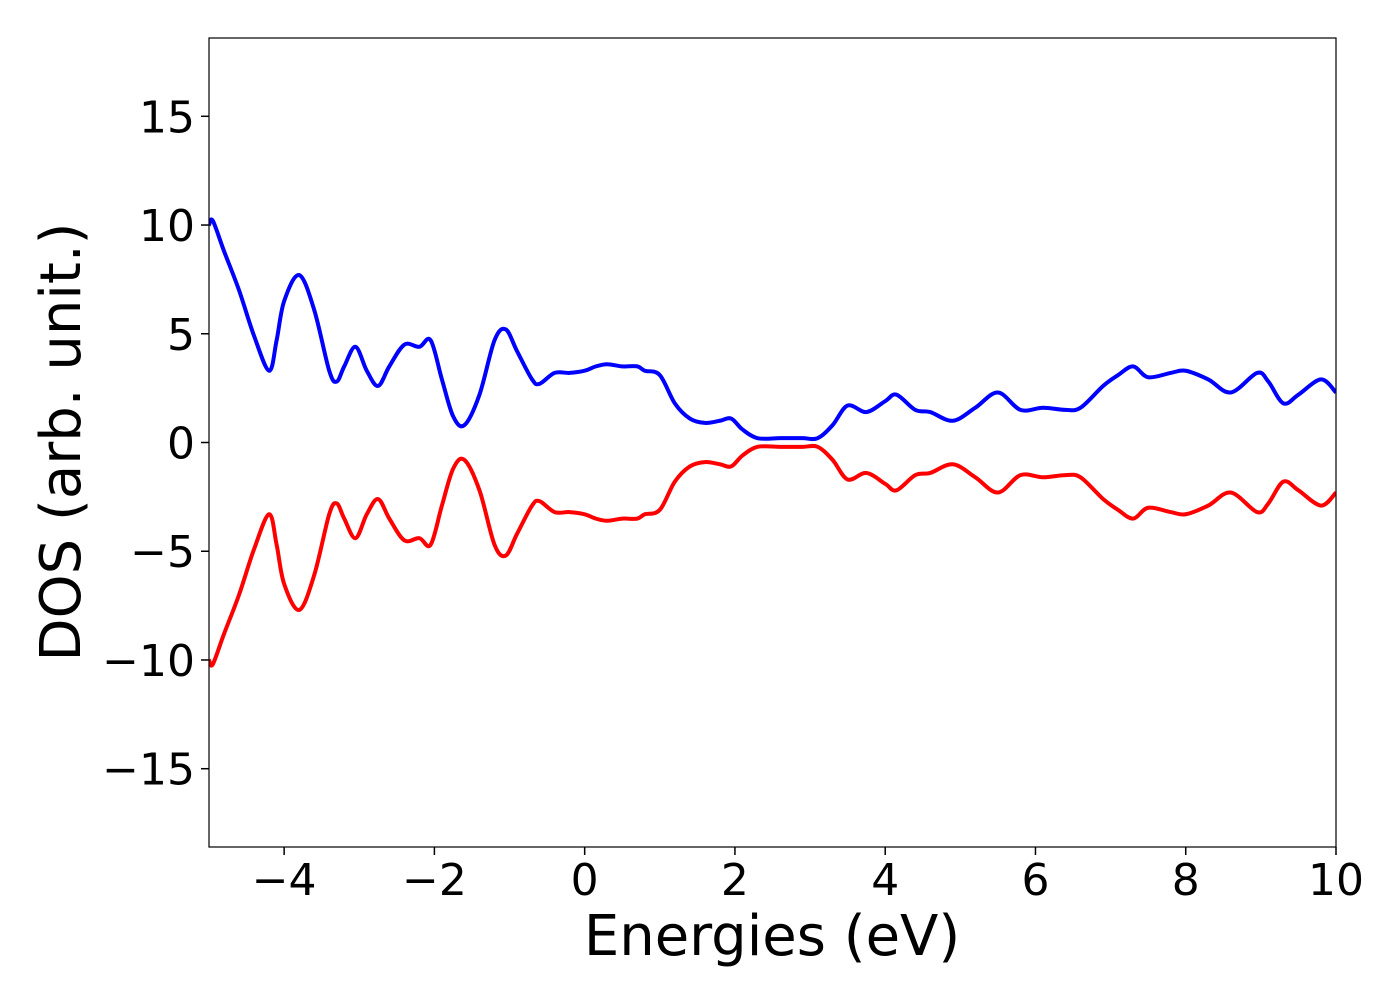 Image resolution: width=1400 pixels, height=1000 pixels. I want to click on x-tick-label: 2, so click(735, 880).